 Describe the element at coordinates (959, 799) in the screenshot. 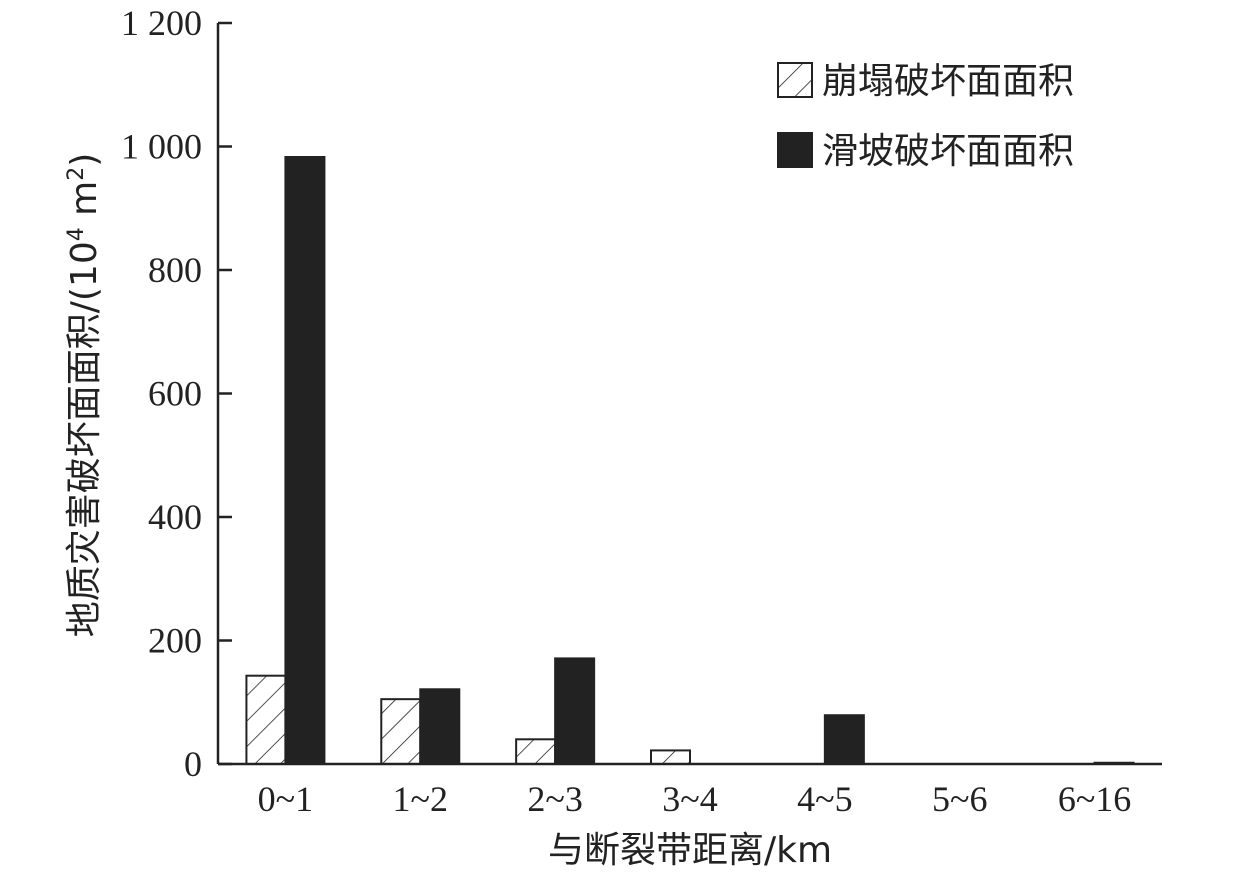

I see `x-tick-label-5: 5~6` at that location.